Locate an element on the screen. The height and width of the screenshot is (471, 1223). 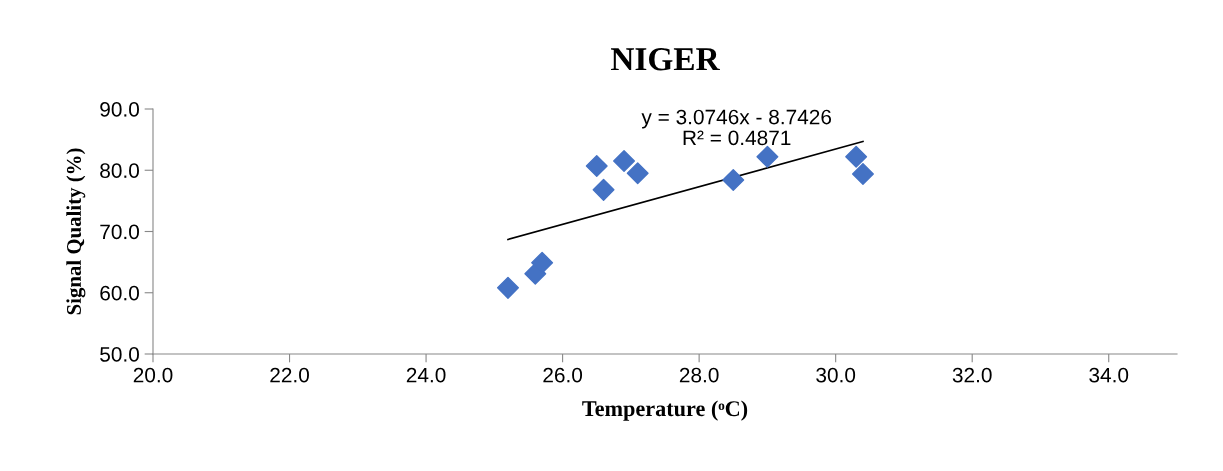
x-tick-label: 22.0 is located at coordinates (289, 375).